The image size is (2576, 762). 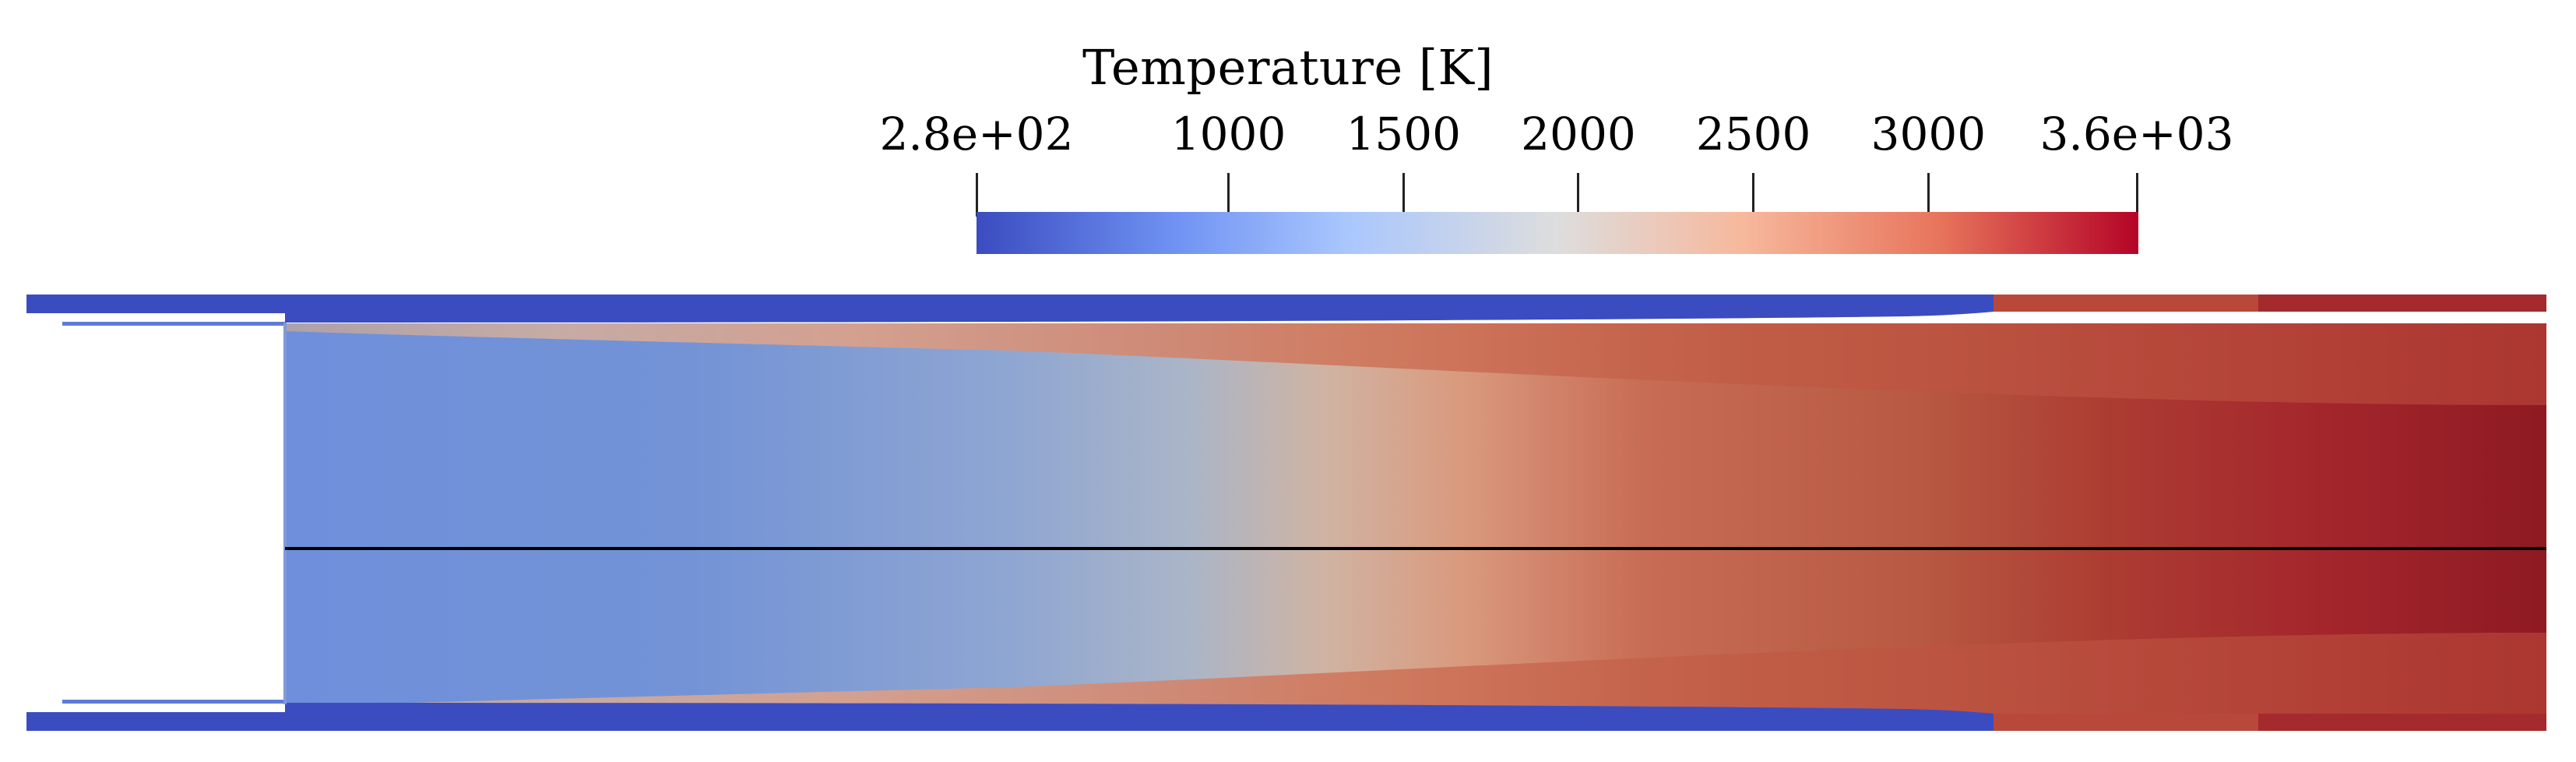 What do you see at coordinates (173, 702) in the screenshot?
I see `lower-inlet-plate` at bounding box center [173, 702].